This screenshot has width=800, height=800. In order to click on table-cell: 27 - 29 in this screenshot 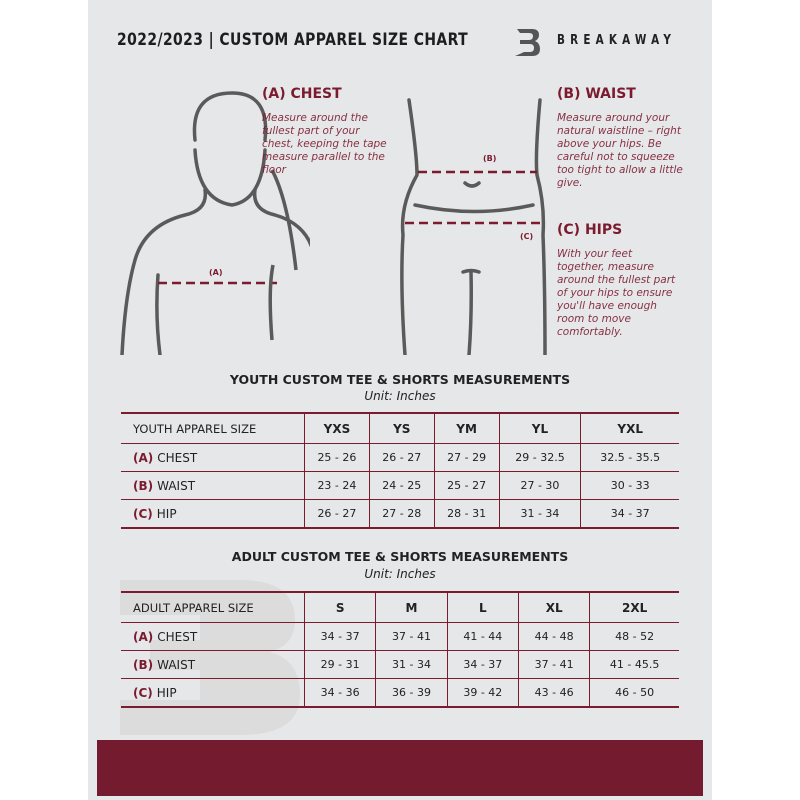, I will do `click(466, 457)`.